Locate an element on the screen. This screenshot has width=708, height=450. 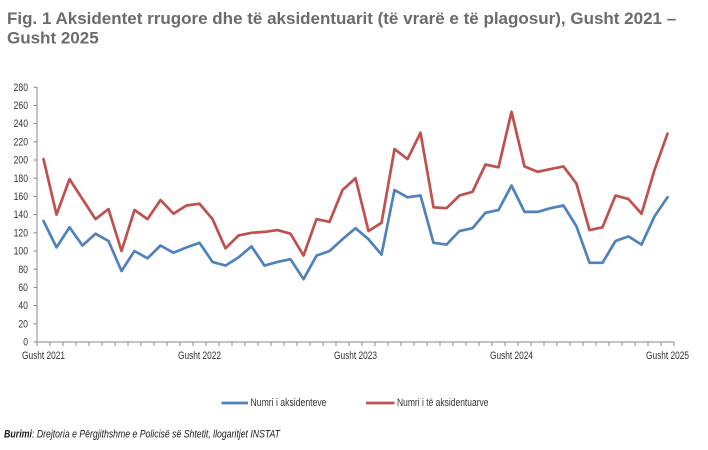
svg-text: 0 is located at coordinates (25, 343).